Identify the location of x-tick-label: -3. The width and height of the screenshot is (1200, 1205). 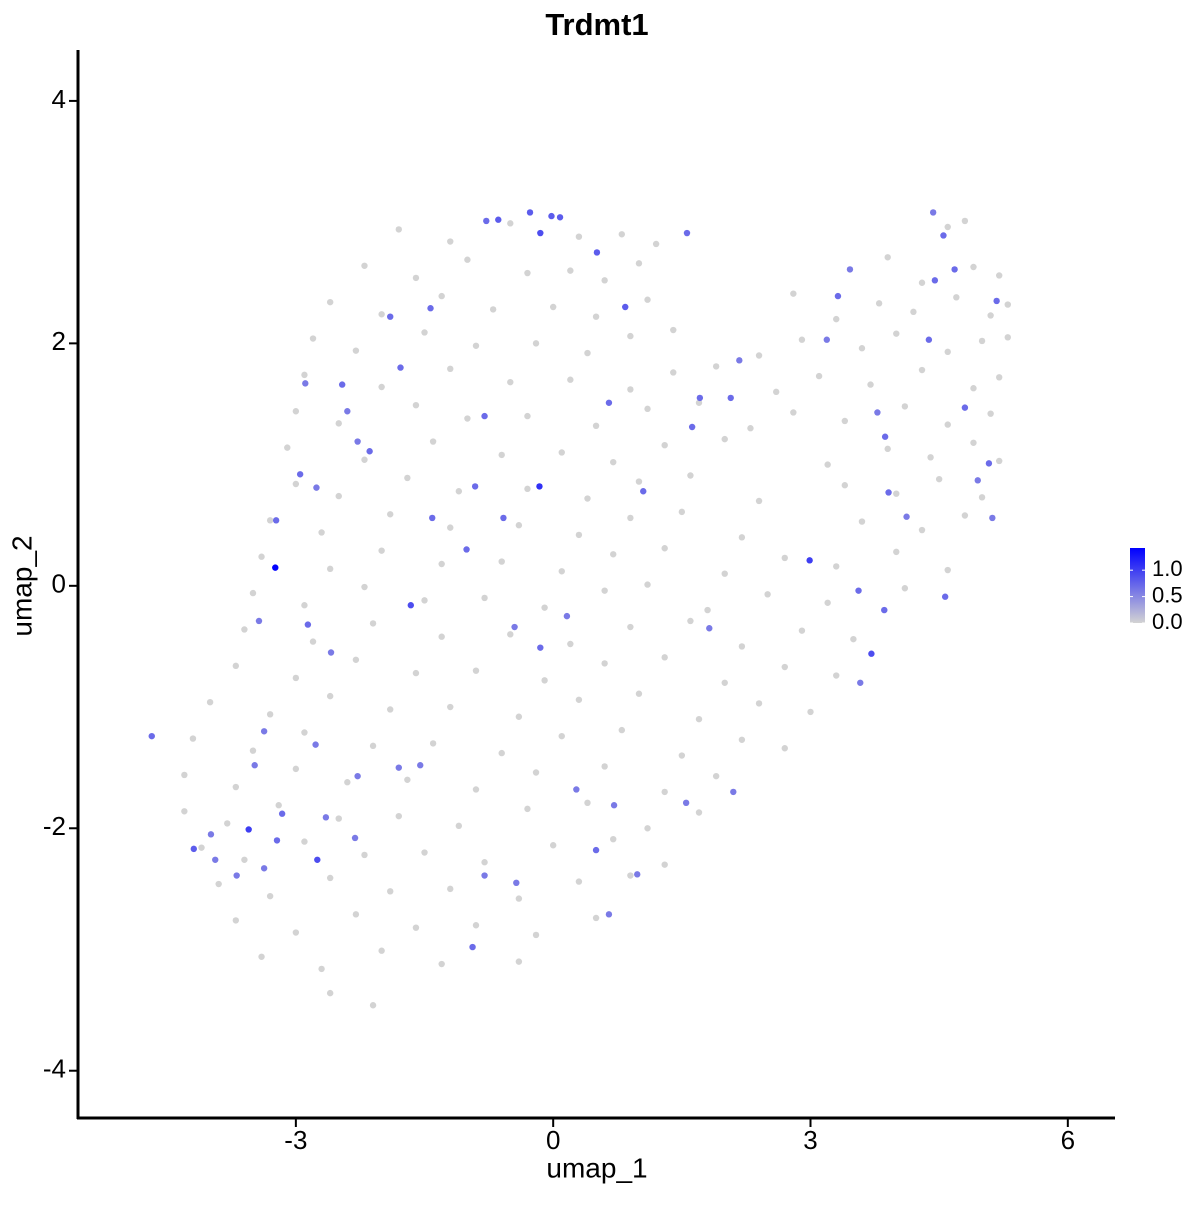
(295, 1140).